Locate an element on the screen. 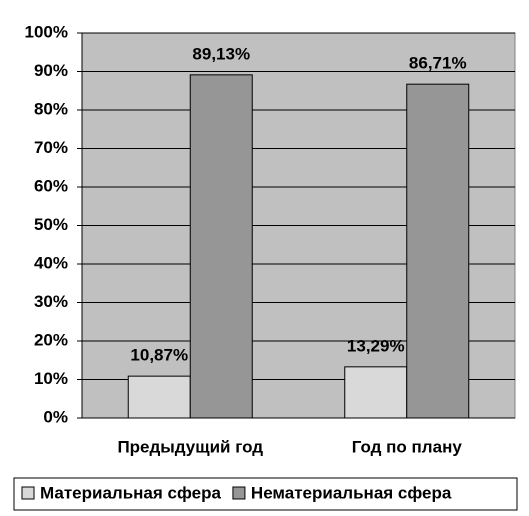 The image size is (529, 516). y-tick-label: 30% is located at coordinates (51, 301).